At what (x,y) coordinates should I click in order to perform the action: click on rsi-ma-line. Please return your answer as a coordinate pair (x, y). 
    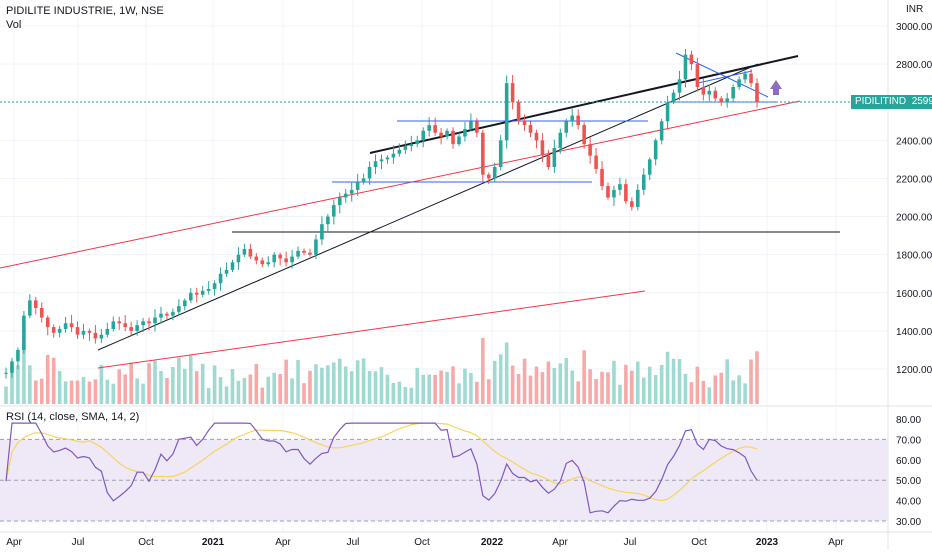
    Looking at the image, I should click on (381, 462).